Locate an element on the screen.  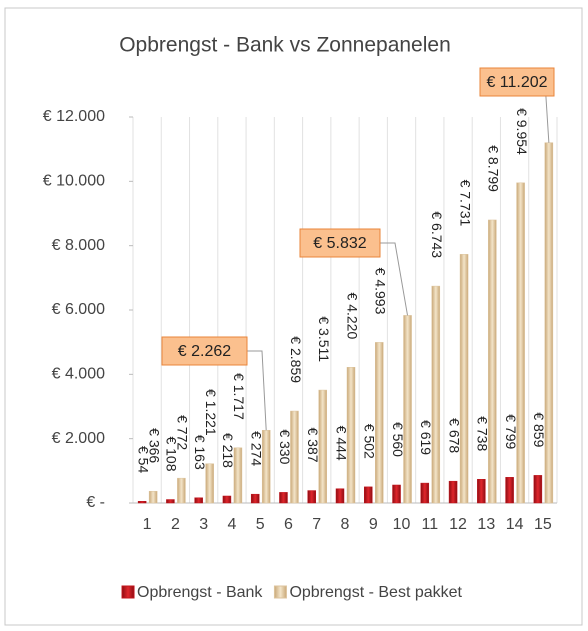
data-label: € 1.221 is located at coordinates (211, 412).